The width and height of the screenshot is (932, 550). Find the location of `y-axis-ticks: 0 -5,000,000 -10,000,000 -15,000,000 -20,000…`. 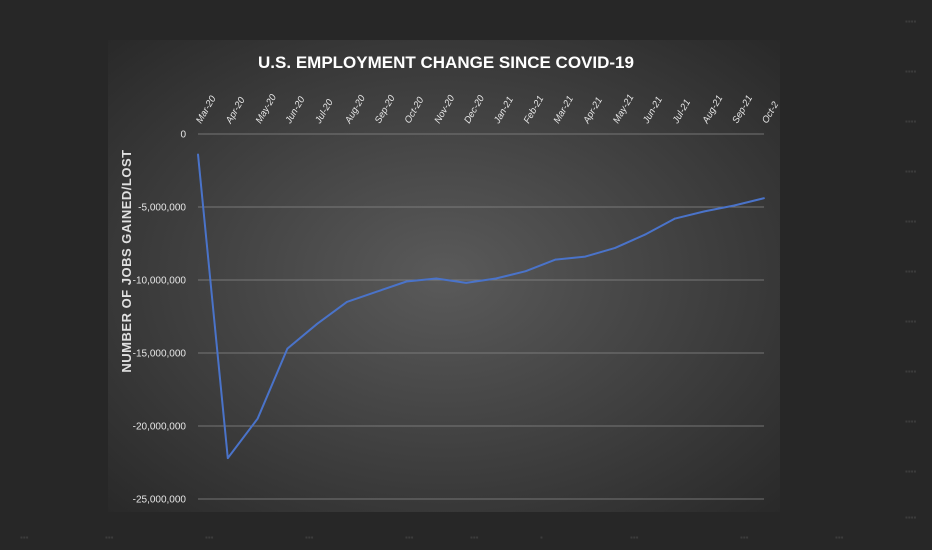

y-axis-ticks: 0 -5,000,000 -10,000,000 -15,000,000 -20,000… is located at coordinates (160, 318).